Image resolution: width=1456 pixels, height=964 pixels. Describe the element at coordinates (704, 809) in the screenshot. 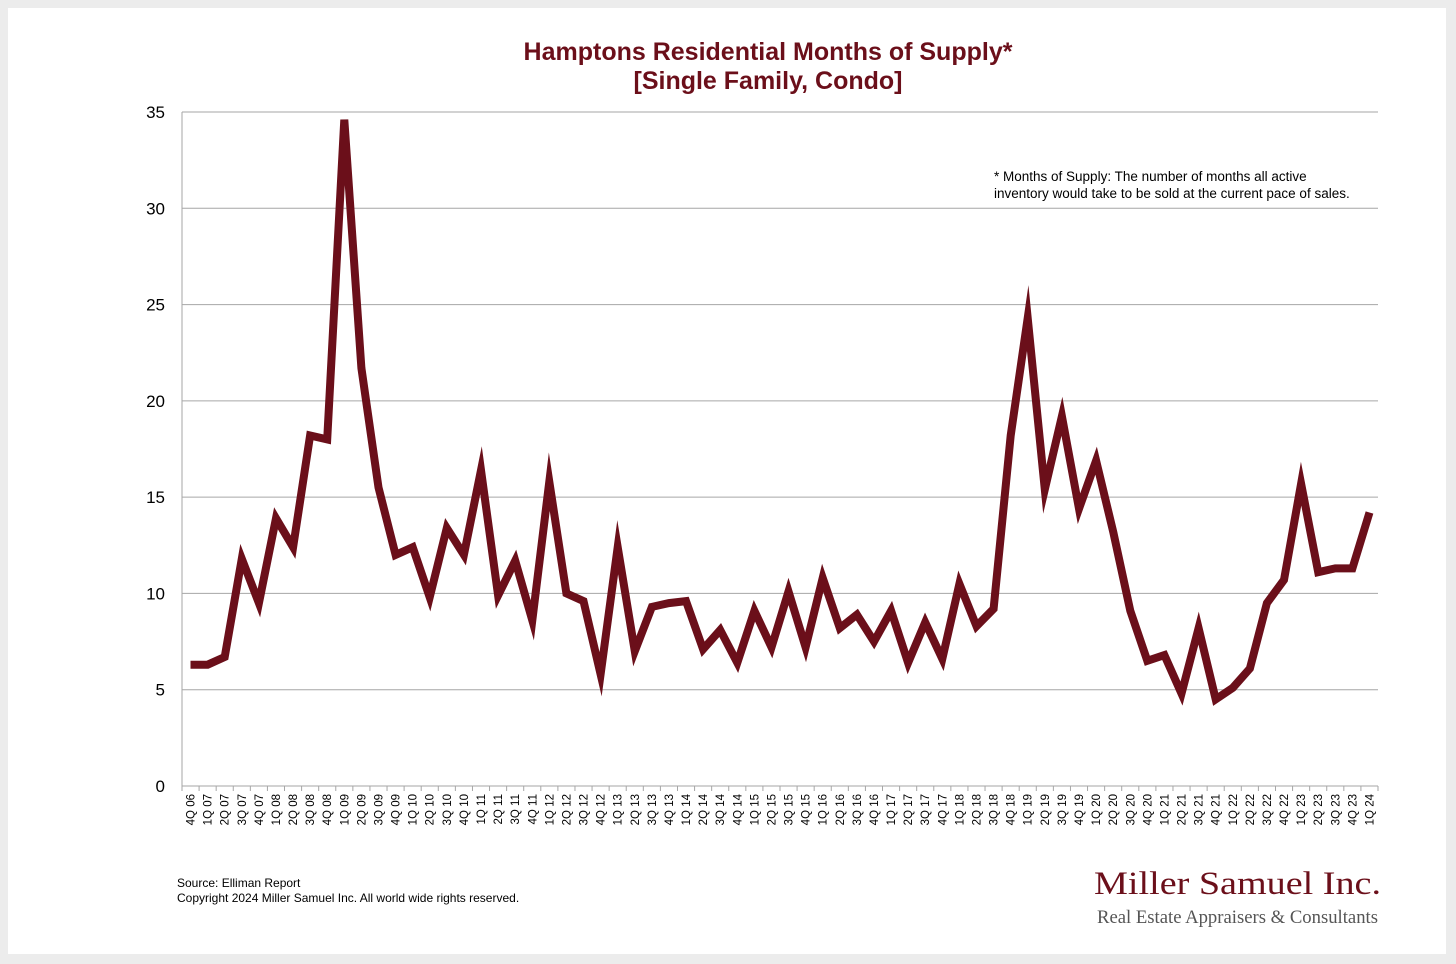

I see `x-tick-label: 2Q 14` at that location.